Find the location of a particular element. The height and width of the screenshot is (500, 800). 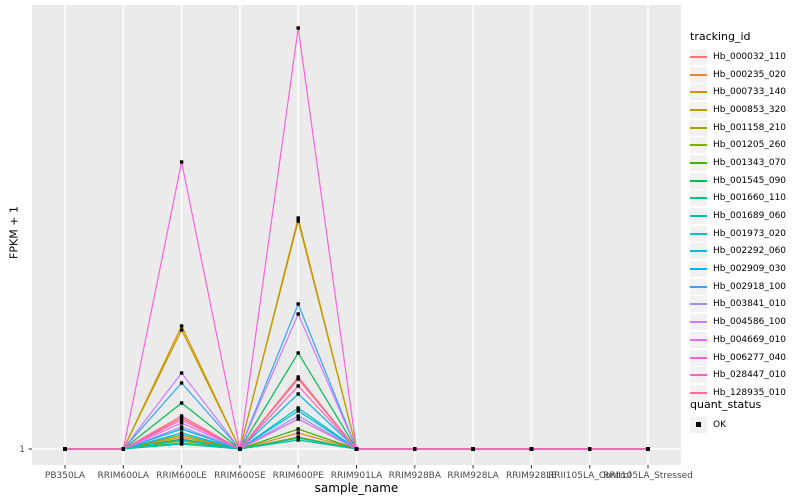

x-tick-label: RRIM901LA is located at coordinates (357, 476).